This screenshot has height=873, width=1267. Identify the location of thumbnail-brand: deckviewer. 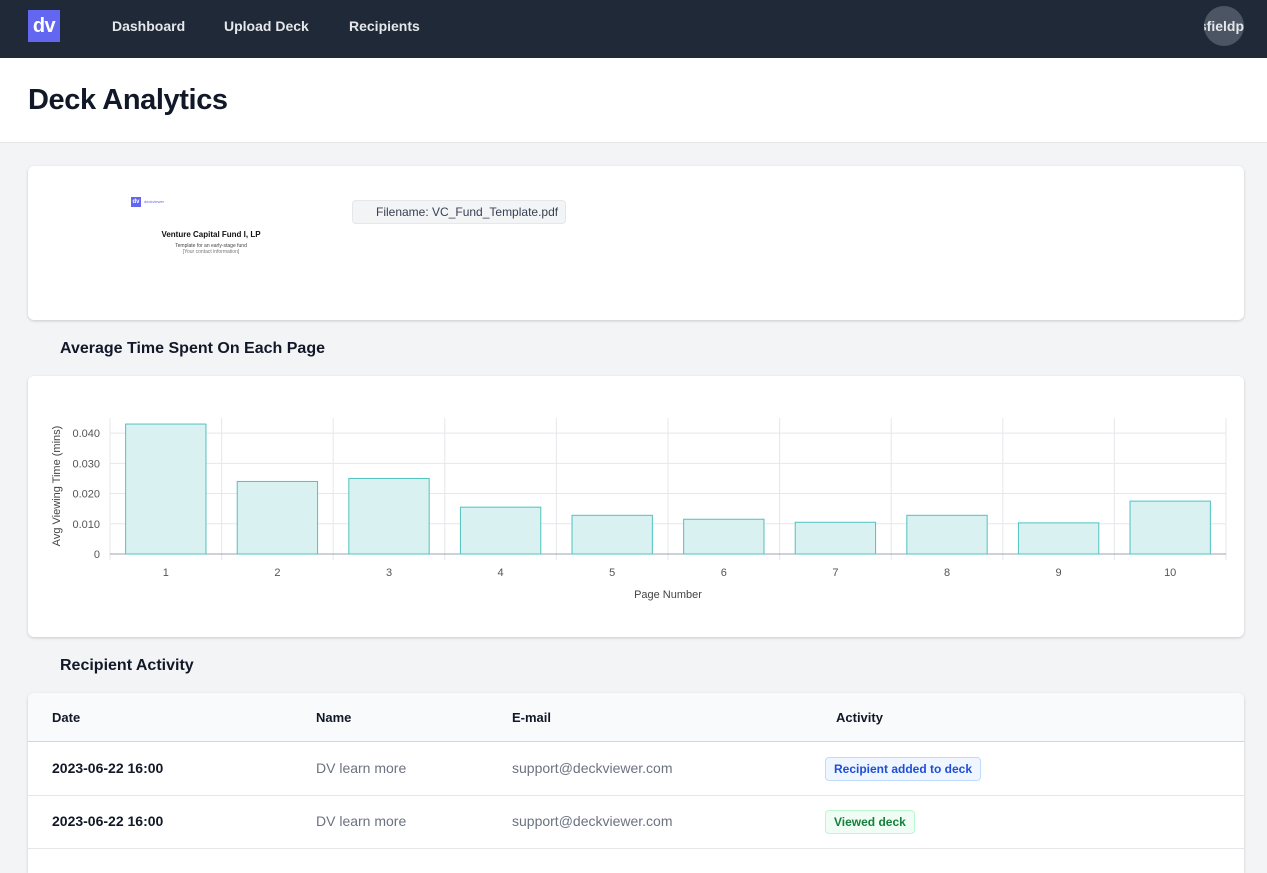
(154, 201).